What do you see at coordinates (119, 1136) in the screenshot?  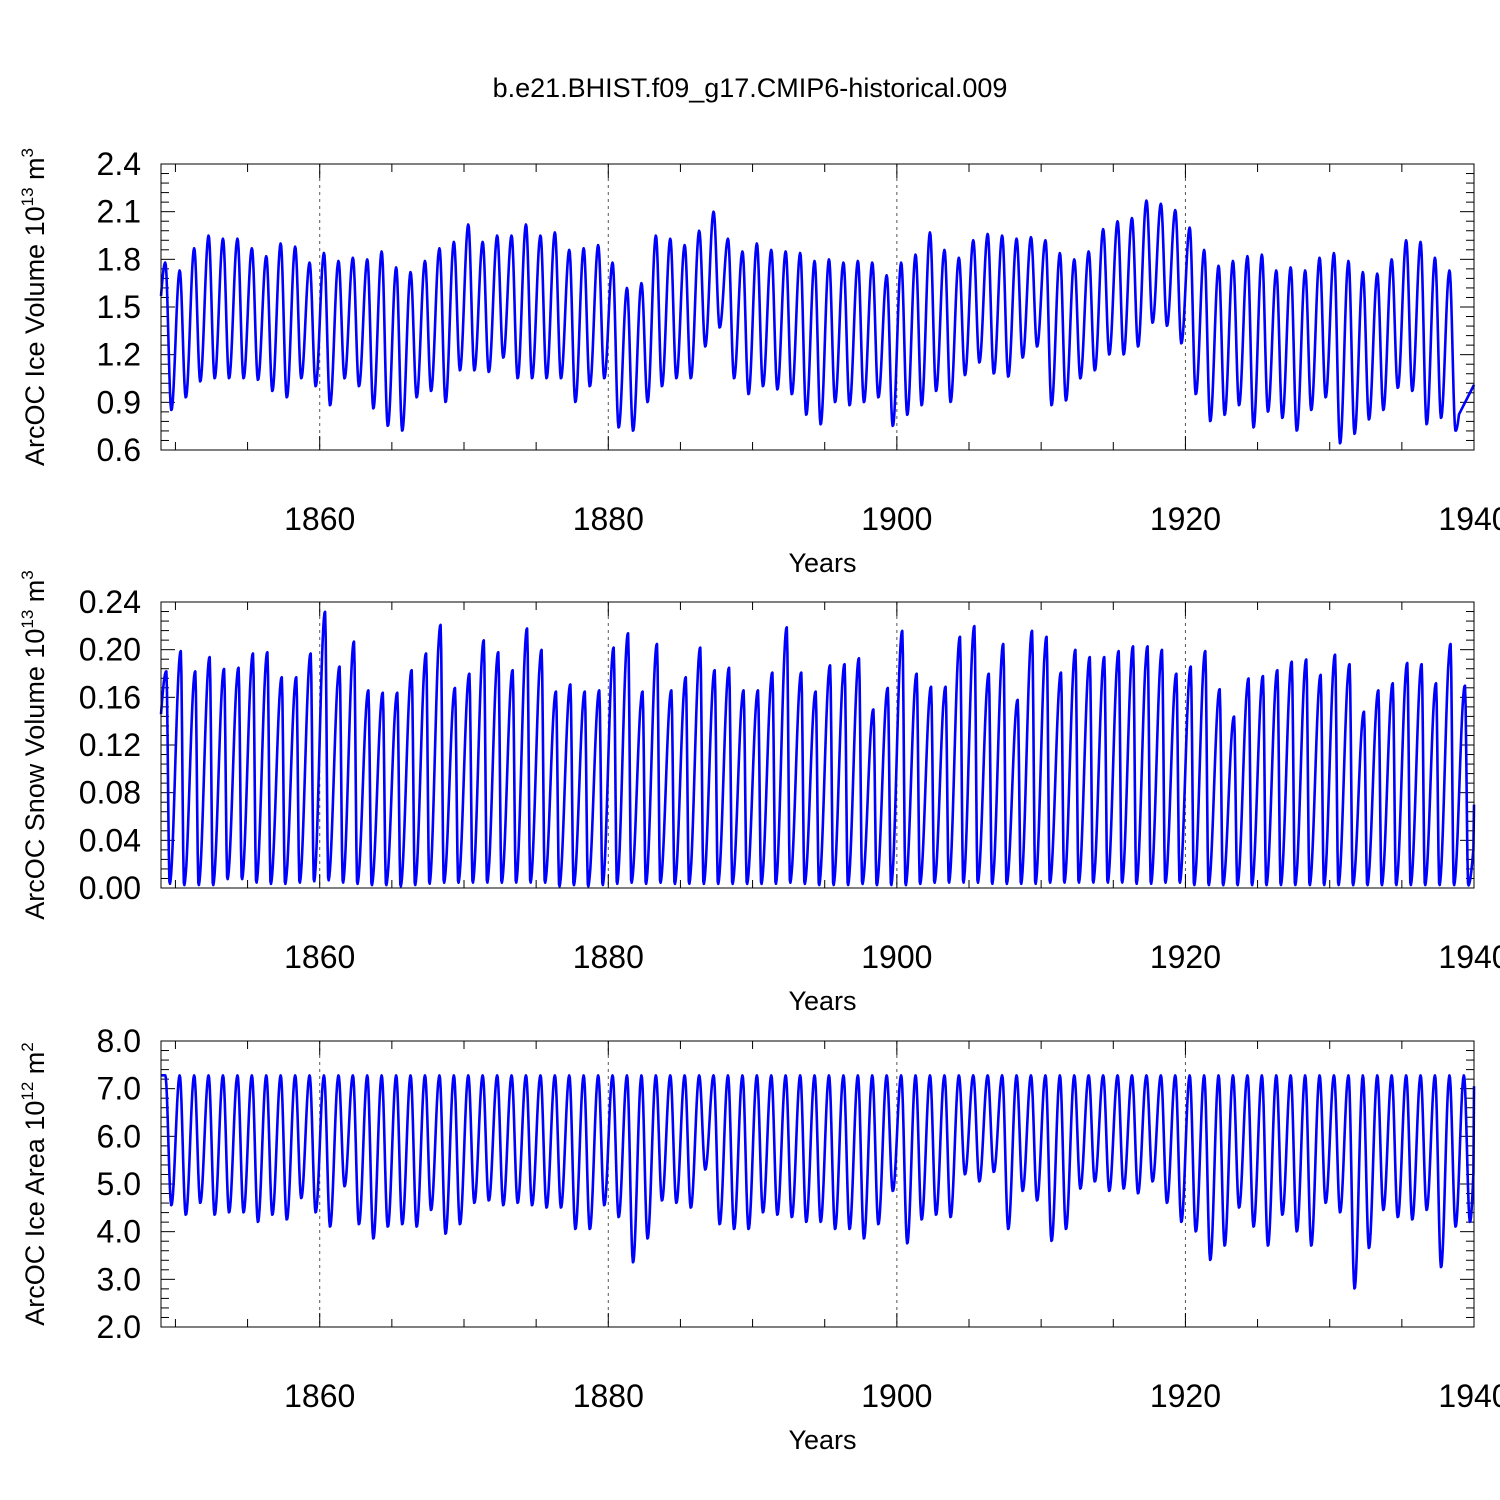 I see `y-tick-label: 6.0` at bounding box center [119, 1136].